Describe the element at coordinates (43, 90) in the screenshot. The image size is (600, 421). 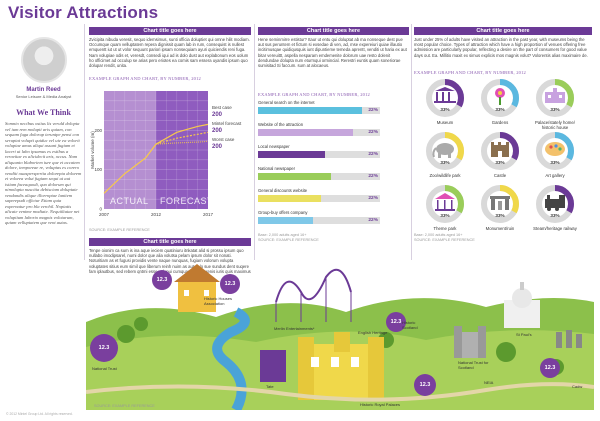
I see `analyst-name: Martin Reed` at that location.